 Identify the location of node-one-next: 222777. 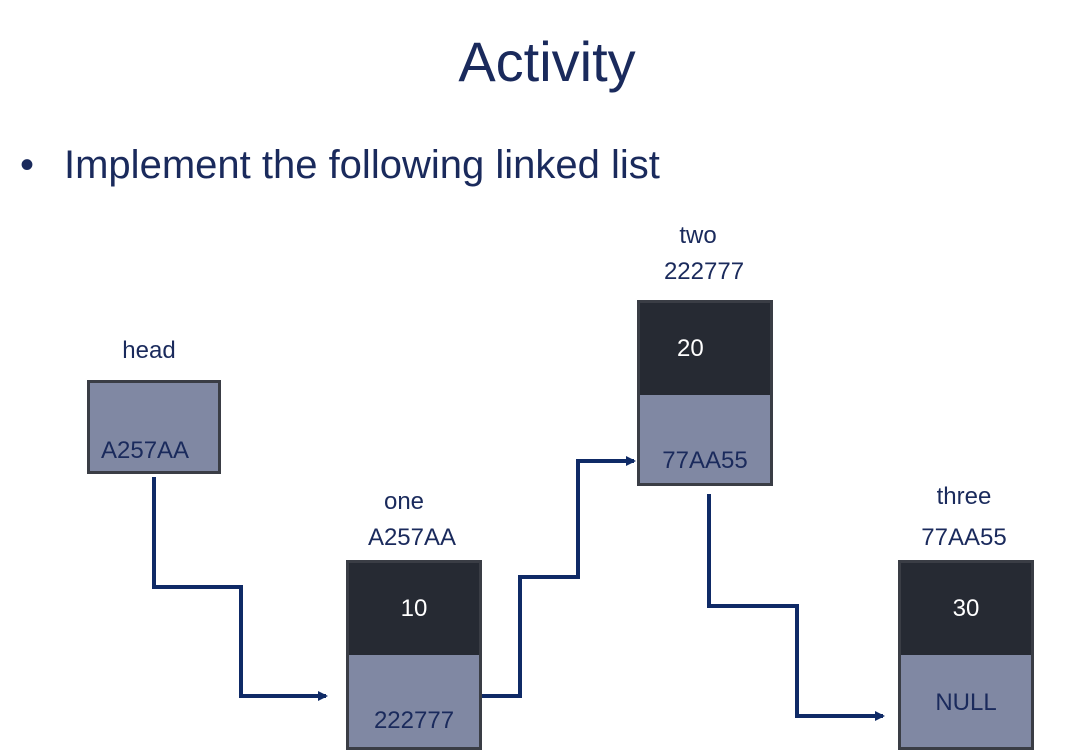
(414, 720).